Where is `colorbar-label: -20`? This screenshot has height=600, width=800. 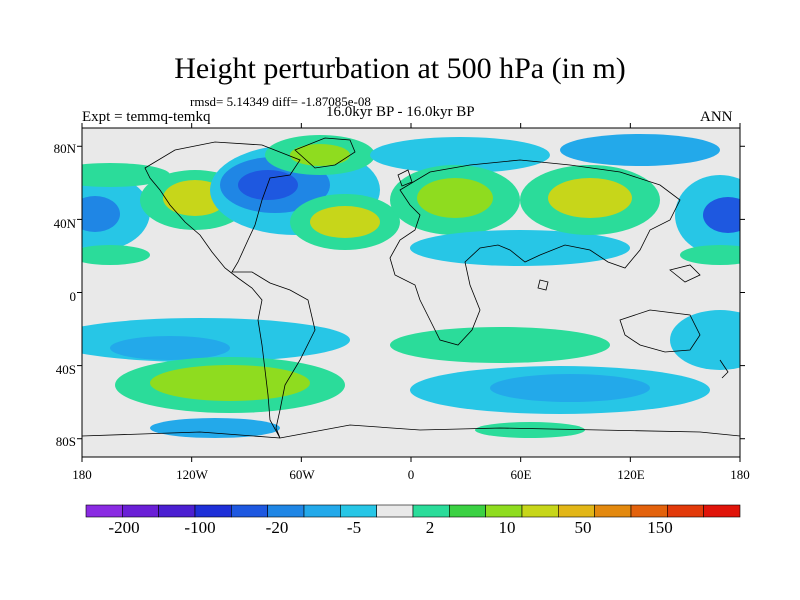 colorbar-label: -20 is located at coordinates (277, 527).